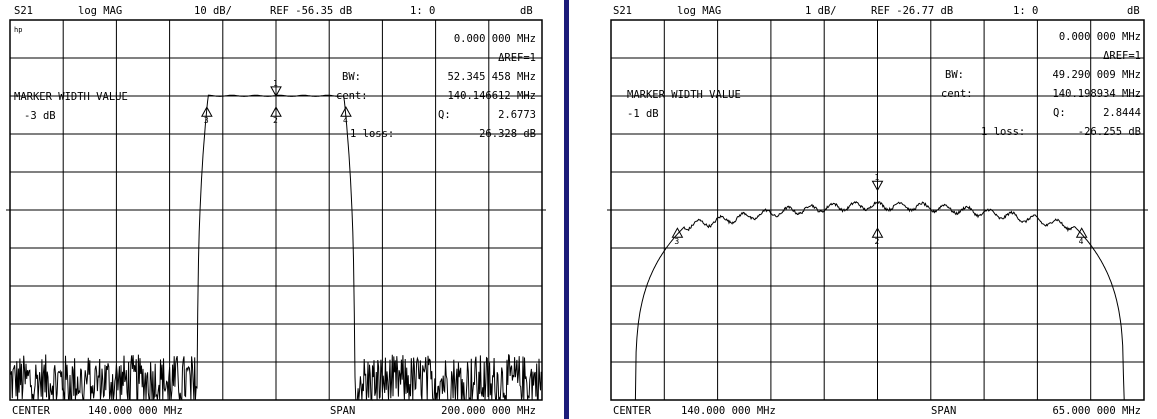  What do you see at coordinates (517, 115) in the screenshot?
I see `q-value: 2.6773` at bounding box center [517, 115].